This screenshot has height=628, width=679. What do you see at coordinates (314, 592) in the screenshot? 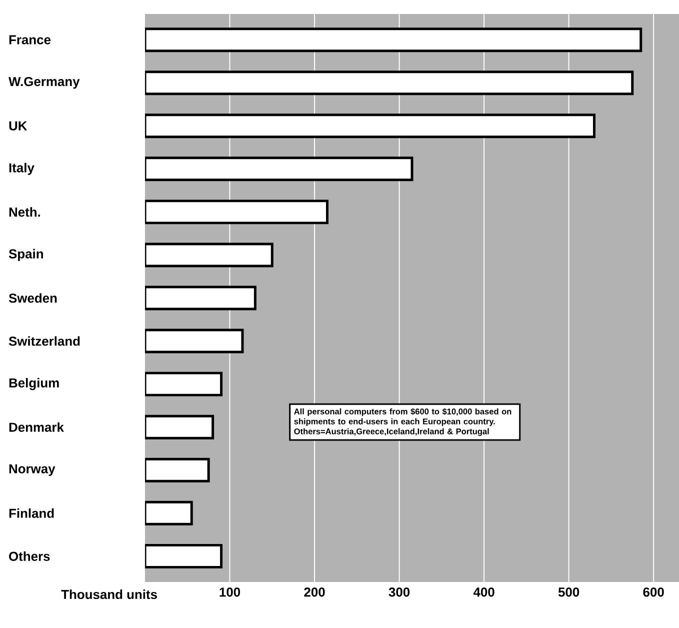
I see `x-tick-label: 200` at bounding box center [314, 592].